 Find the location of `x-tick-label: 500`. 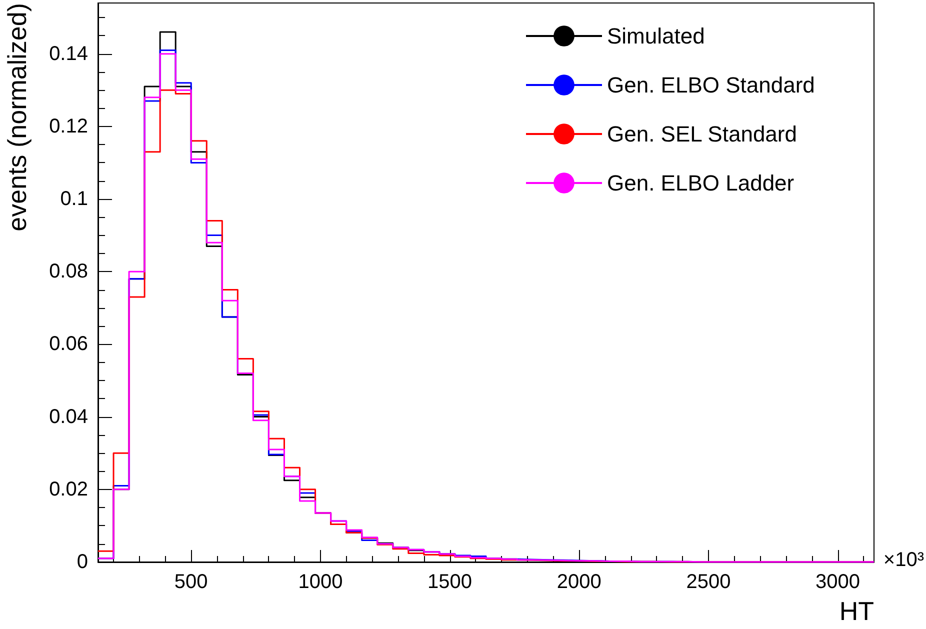

x-tick-label: 500 is located at coordinates (191, 582).